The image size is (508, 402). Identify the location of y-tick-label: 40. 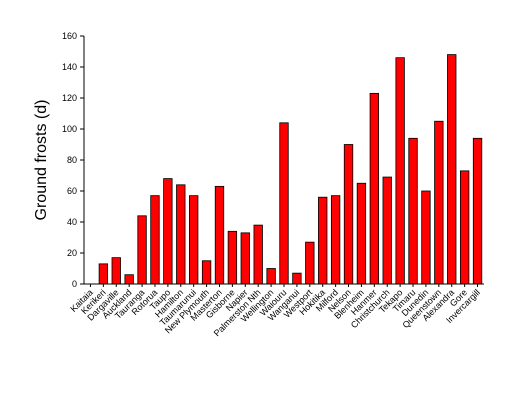
(72, 222).